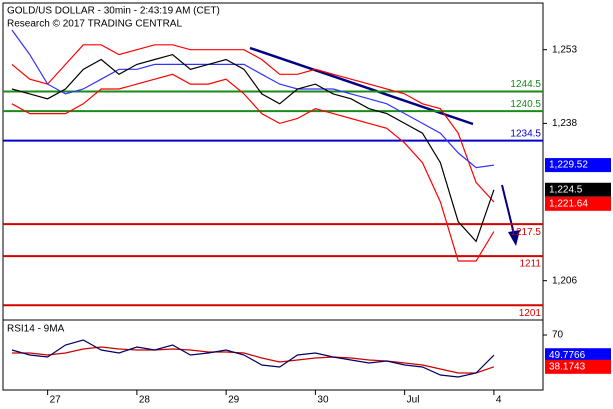 Image resolution: width=613 pixels, height=409 pixels. I want to click on chart-subtitle: Research © 2017 TRADING CENTRAL, so click(94, 24).